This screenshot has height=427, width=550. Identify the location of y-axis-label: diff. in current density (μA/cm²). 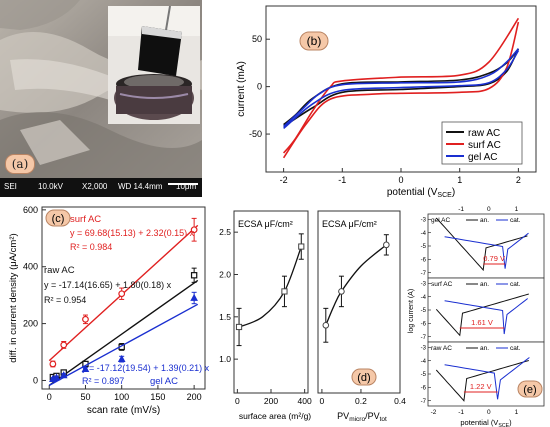
(13, 297).